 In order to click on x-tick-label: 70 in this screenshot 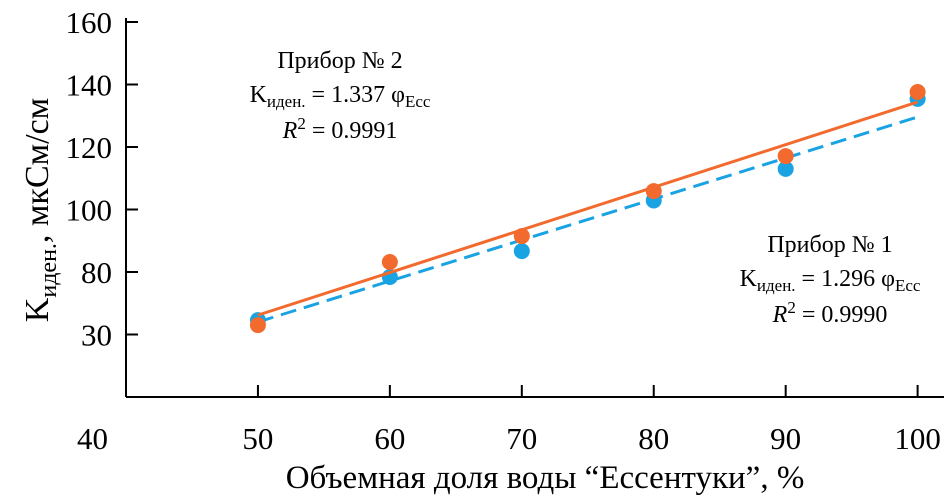, I will do `click(521, 438)`.